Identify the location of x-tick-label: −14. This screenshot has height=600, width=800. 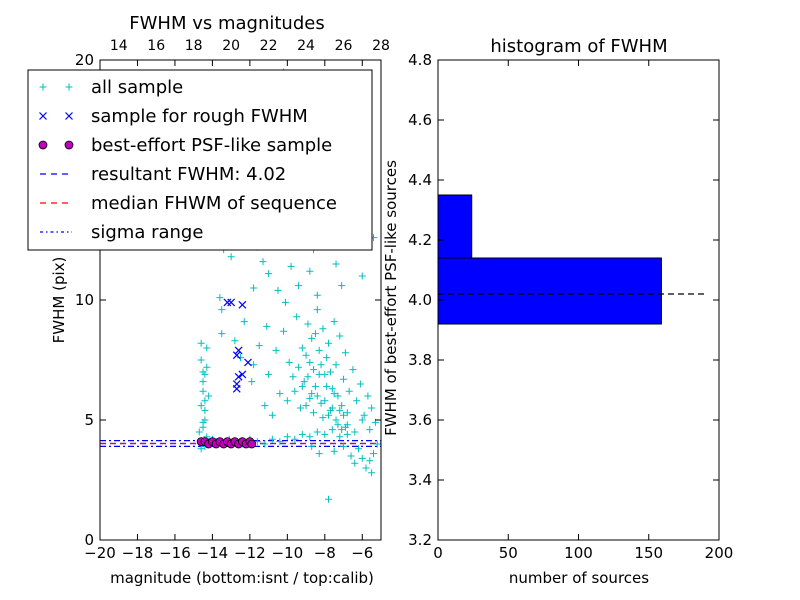
(213, 553).